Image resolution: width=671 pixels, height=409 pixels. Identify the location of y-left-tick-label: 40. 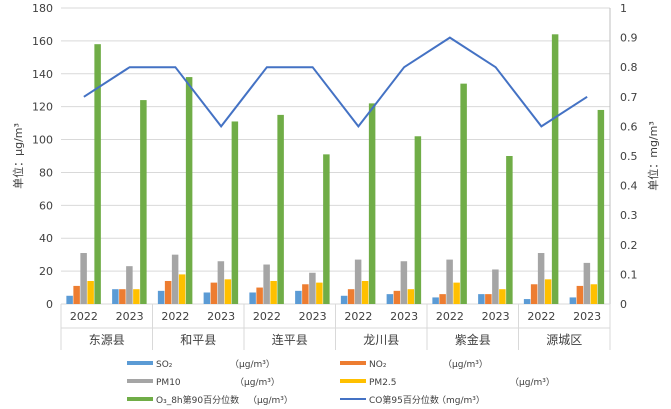
(46, 238).